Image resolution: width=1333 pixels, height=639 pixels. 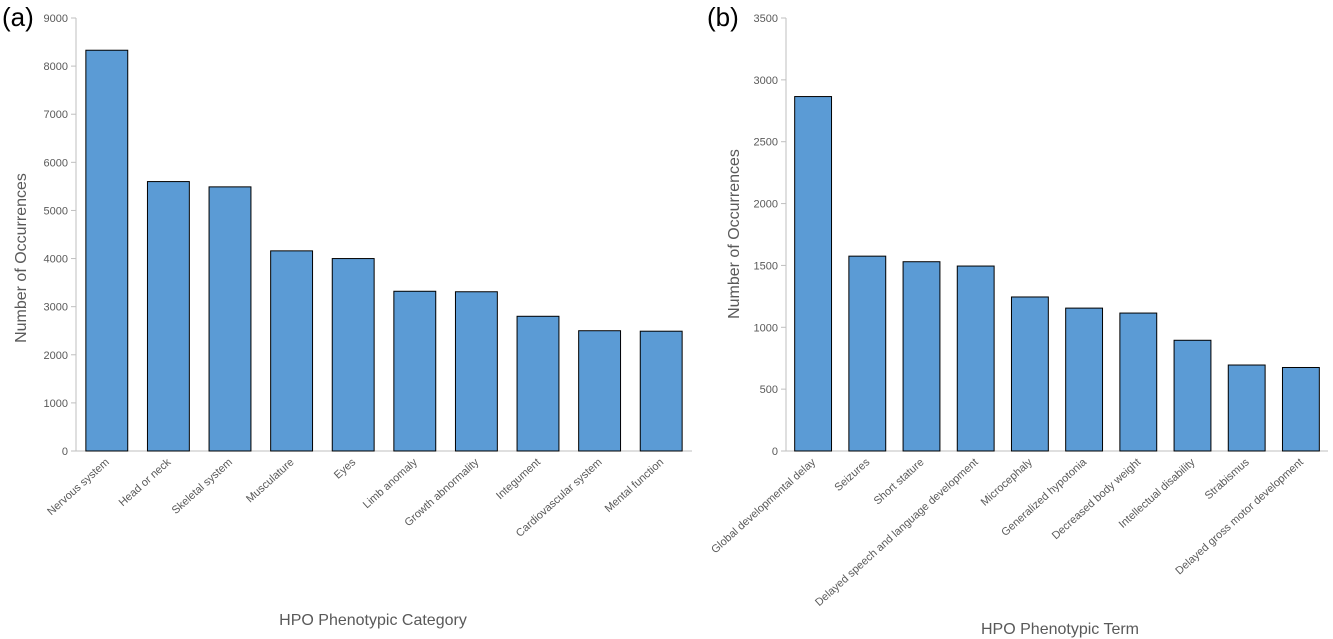 I want to click on y-tick-label: 9000, so click(x=56, y=19).